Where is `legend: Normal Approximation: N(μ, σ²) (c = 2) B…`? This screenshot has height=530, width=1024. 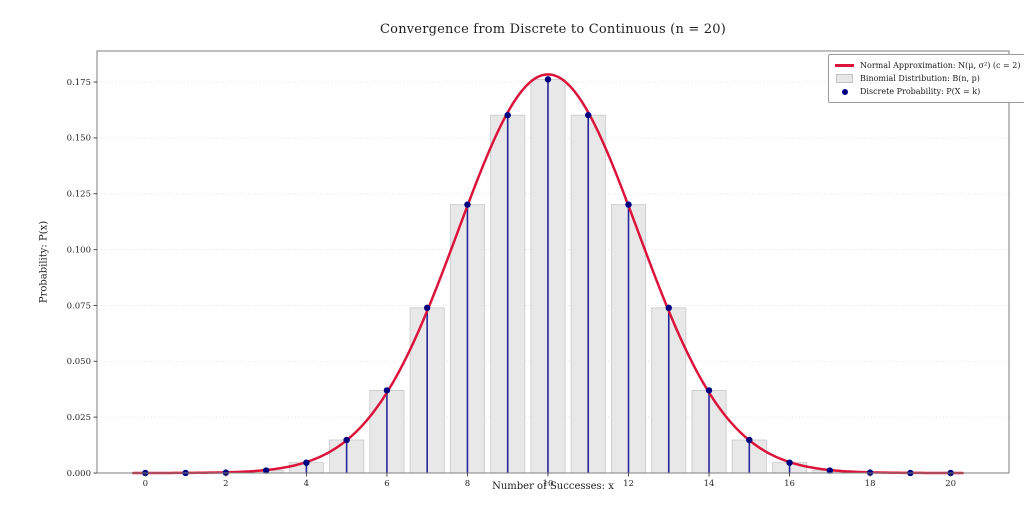 legend: Normal Approximation: N(μ, σ²) (c = 2) B… is located at coordinates (926, 78).